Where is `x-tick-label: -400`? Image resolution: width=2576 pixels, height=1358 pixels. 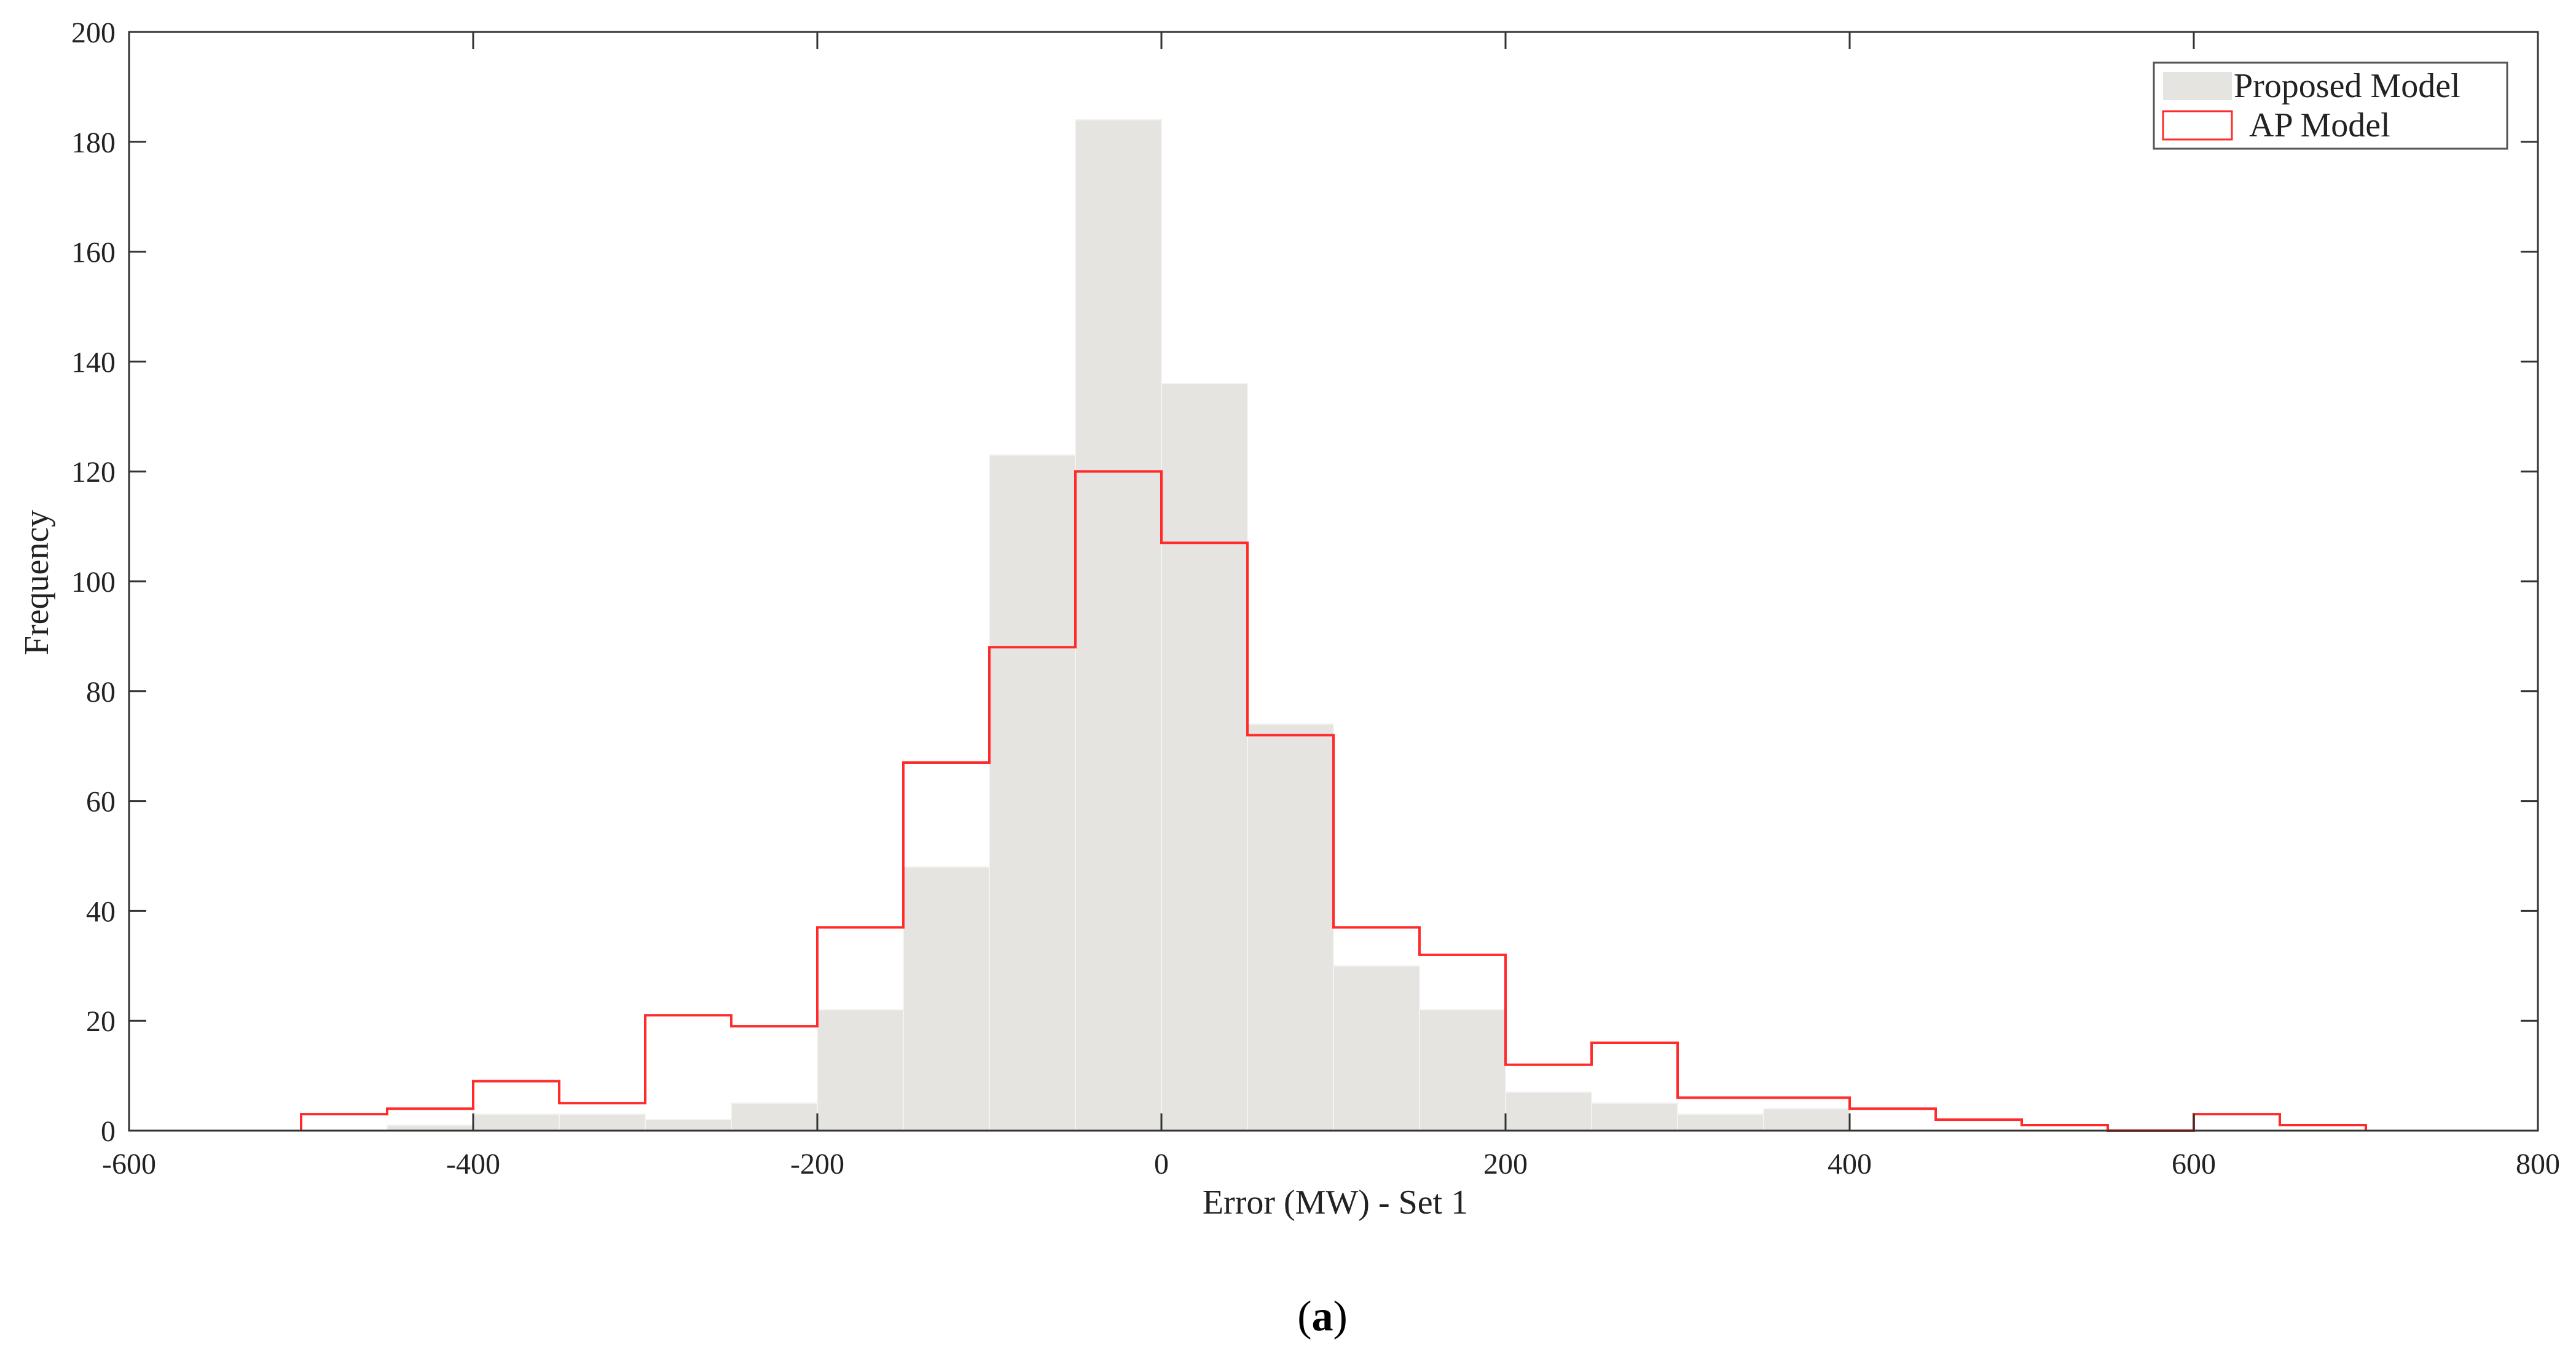 x-tick-label: -400 is located at coordinates (473, 1164).